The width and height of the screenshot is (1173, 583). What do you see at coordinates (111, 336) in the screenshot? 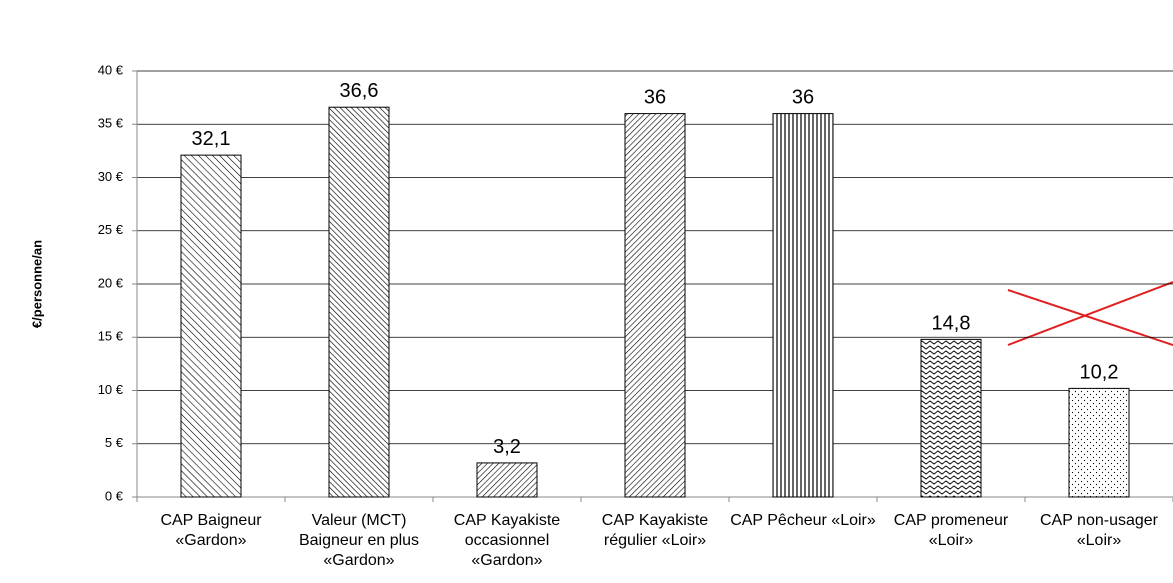
I see `y-tick-label: 15 €` at bounding box center [111, 336].